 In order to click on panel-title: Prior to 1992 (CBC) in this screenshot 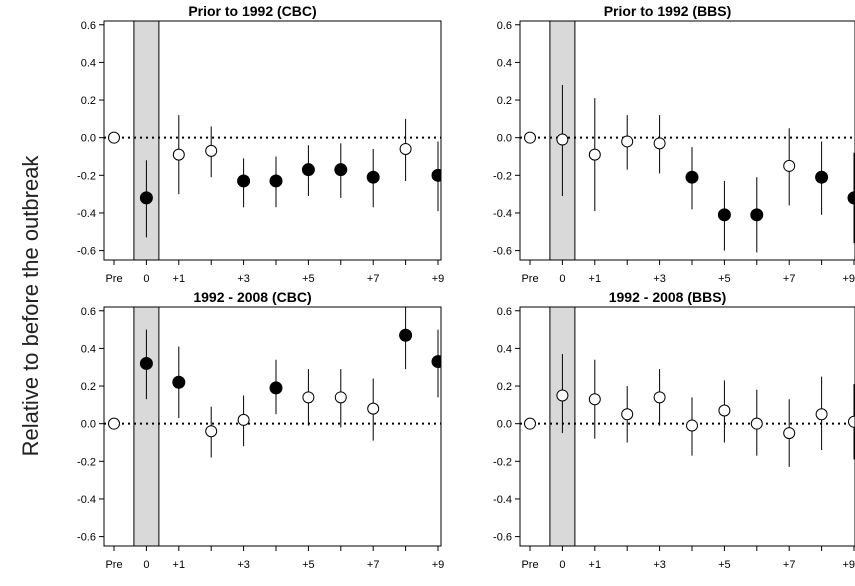, I will do `click(252, 11)`.